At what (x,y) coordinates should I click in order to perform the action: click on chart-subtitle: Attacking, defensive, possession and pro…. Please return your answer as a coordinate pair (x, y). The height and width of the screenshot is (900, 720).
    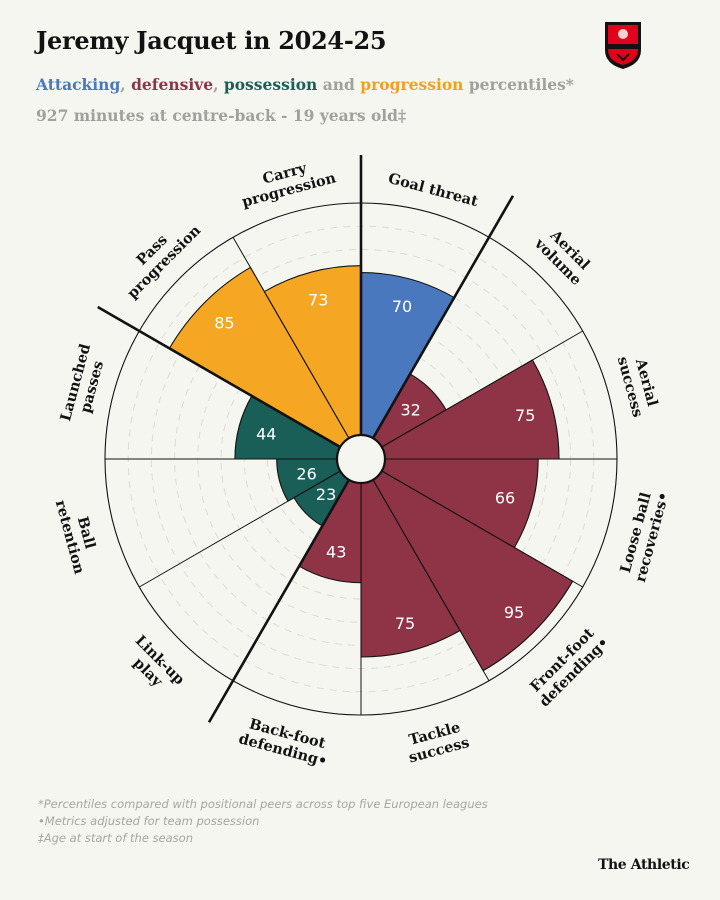
    Looking at the image, I should click on (305, 84).